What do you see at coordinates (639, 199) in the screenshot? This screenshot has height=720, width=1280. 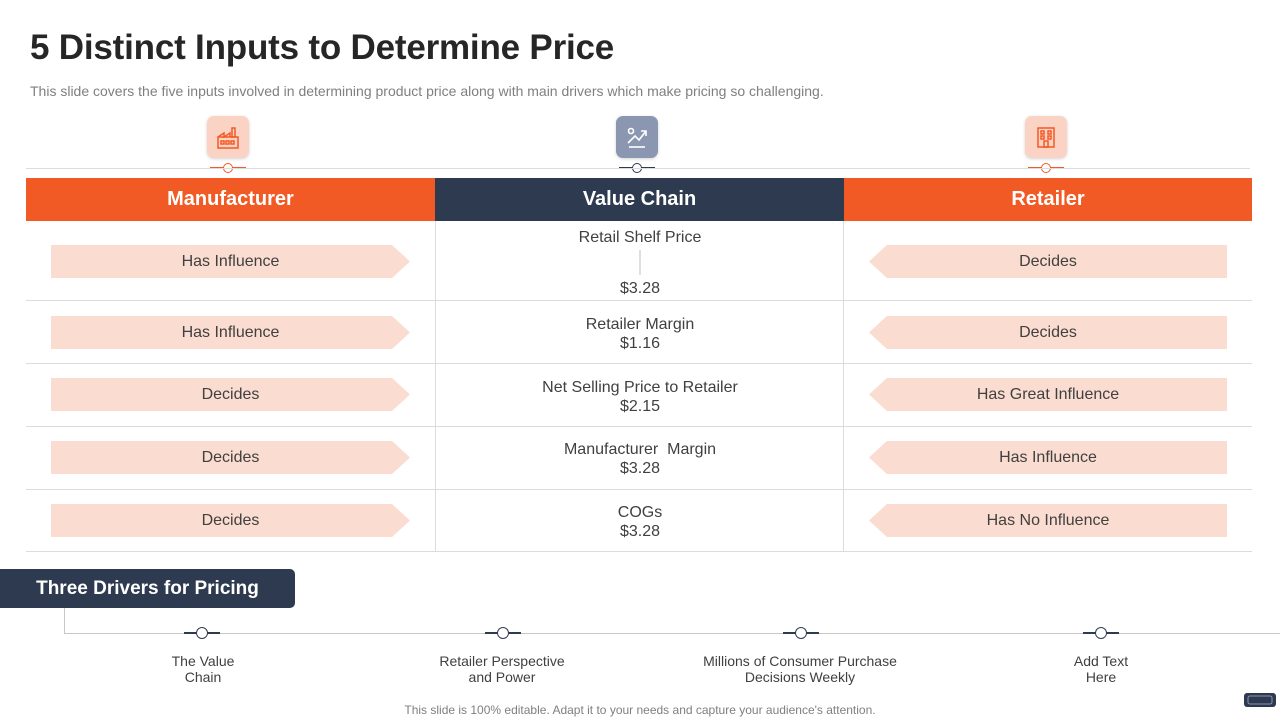 I see `value-chain-header: Value Chain` at bounding box center [639, 199].